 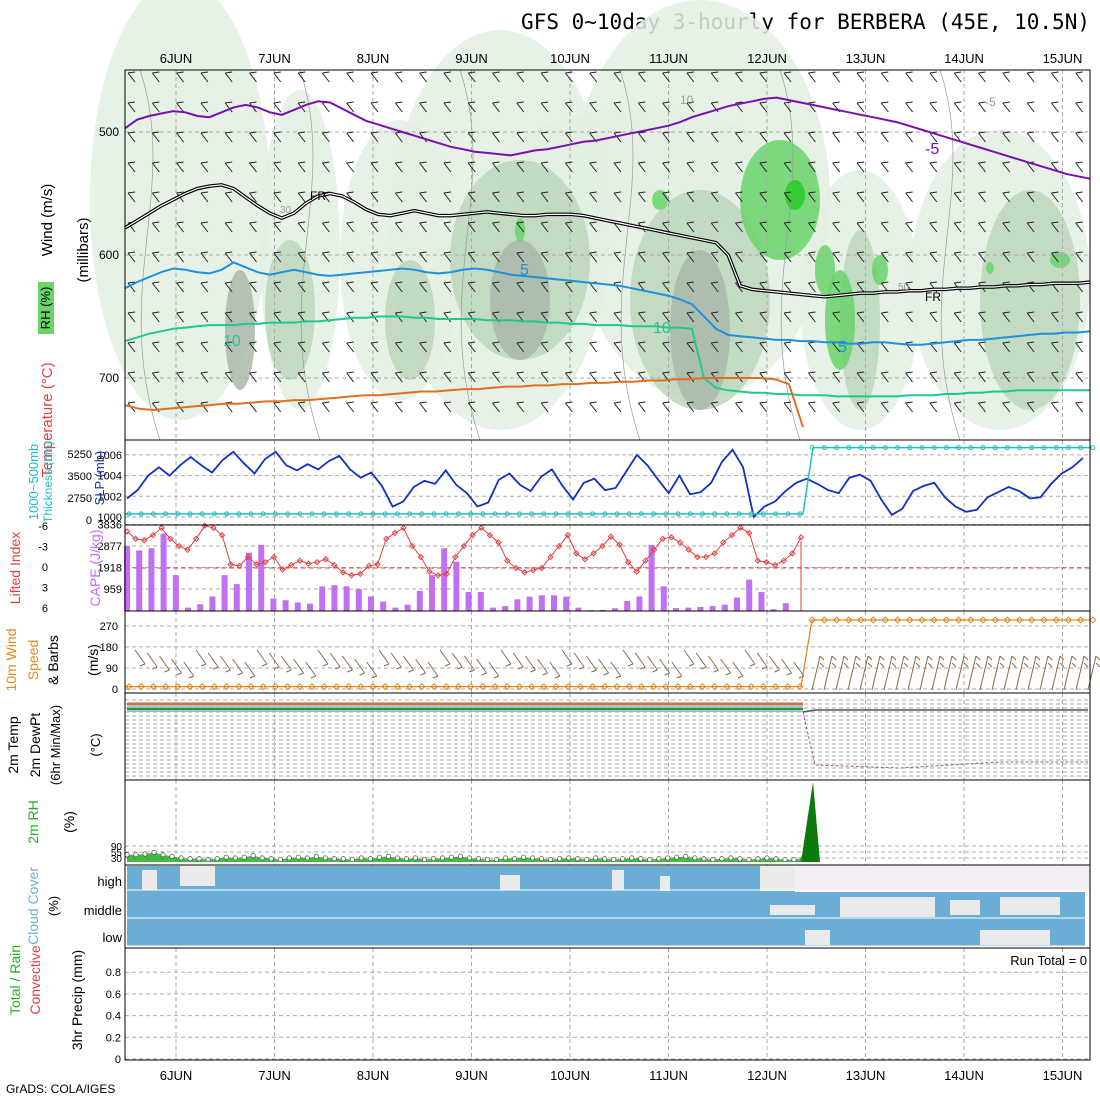 I want to click on precip-axis-label-part: 3hr Precip (mm), so click(x=77, y=1000).